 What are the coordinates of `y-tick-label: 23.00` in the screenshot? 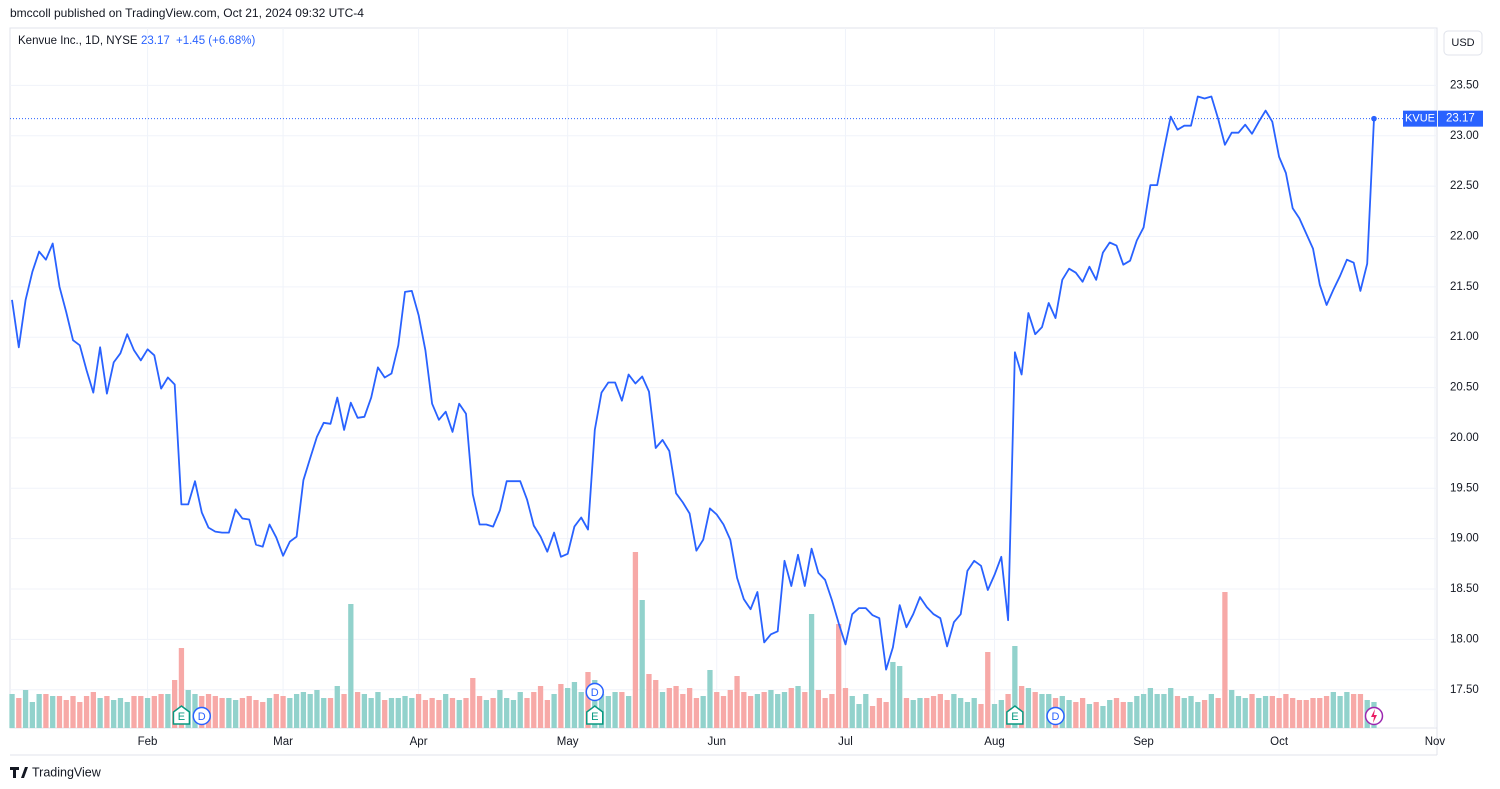 It's located at (1464, 136).